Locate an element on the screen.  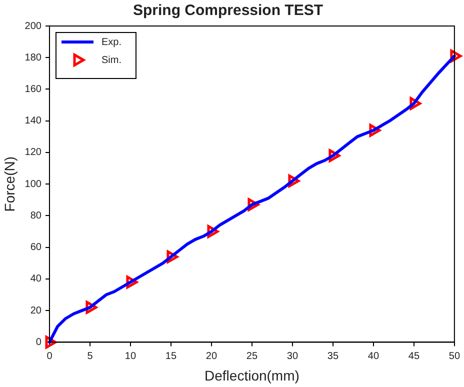
x-tick-label: 25 is located at coordinates (252, 356).